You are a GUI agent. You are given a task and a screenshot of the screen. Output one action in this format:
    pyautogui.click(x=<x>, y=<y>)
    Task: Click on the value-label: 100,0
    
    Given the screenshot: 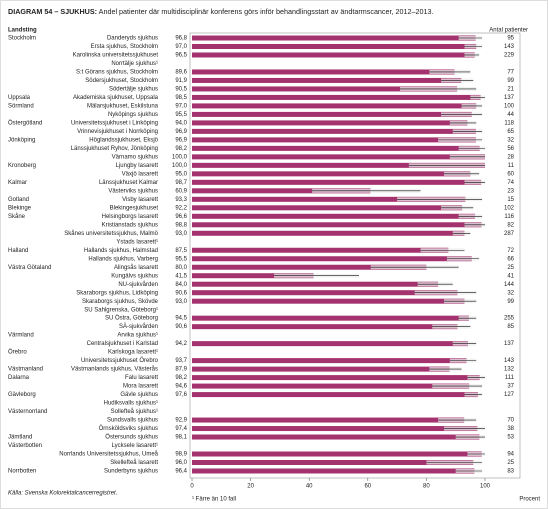 What is the action you would take?
    pyautogui.click(x=180, y=157)
    